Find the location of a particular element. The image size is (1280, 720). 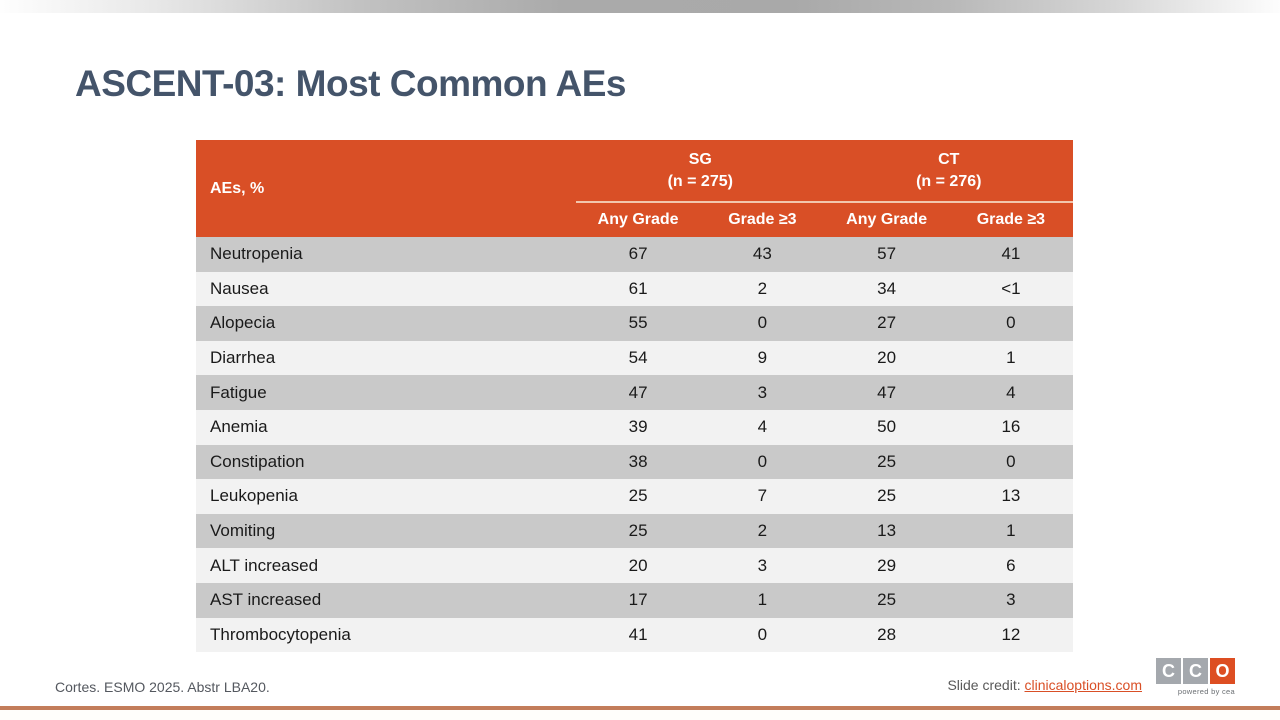

reference-citation: Cortes. ESMO 2025. Abstr LBA20. is located at coordinates (162, 687).